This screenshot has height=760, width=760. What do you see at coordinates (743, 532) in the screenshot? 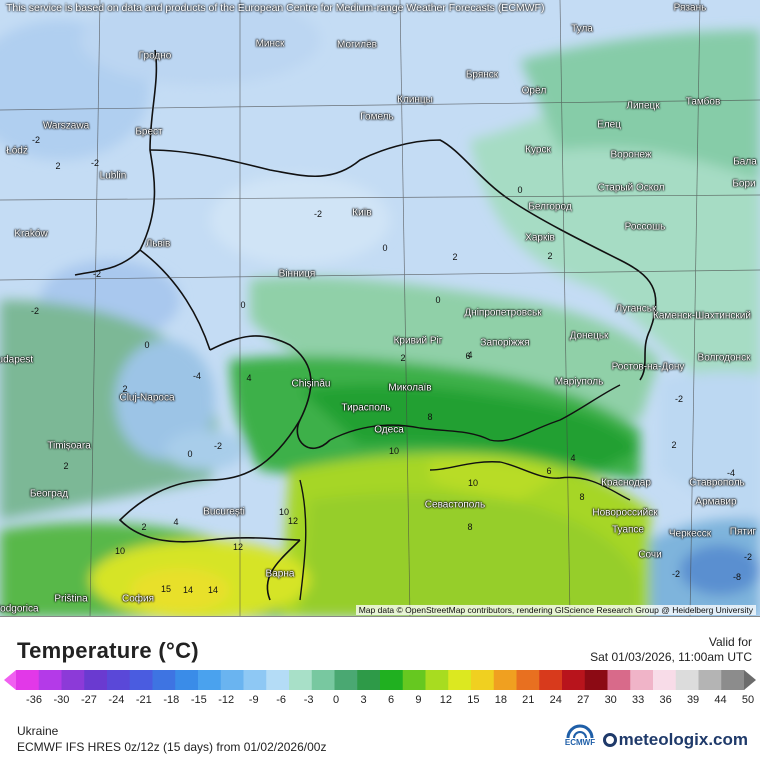
I see `city-label: Пятиг` at bounding box center [743, 532].